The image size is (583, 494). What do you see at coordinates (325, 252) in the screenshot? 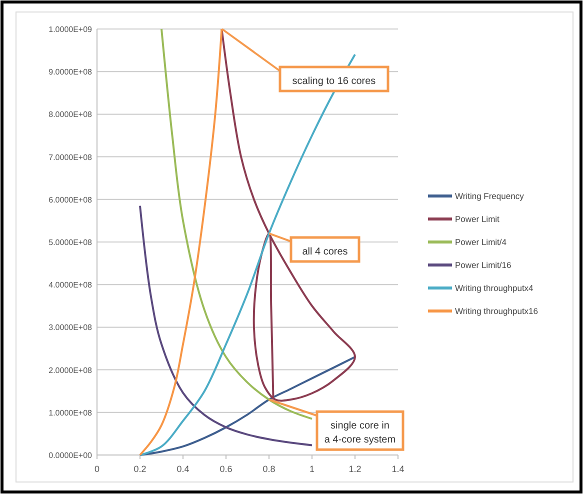
I see `annotation: all 4 cores` at bounding box center [325, 252].